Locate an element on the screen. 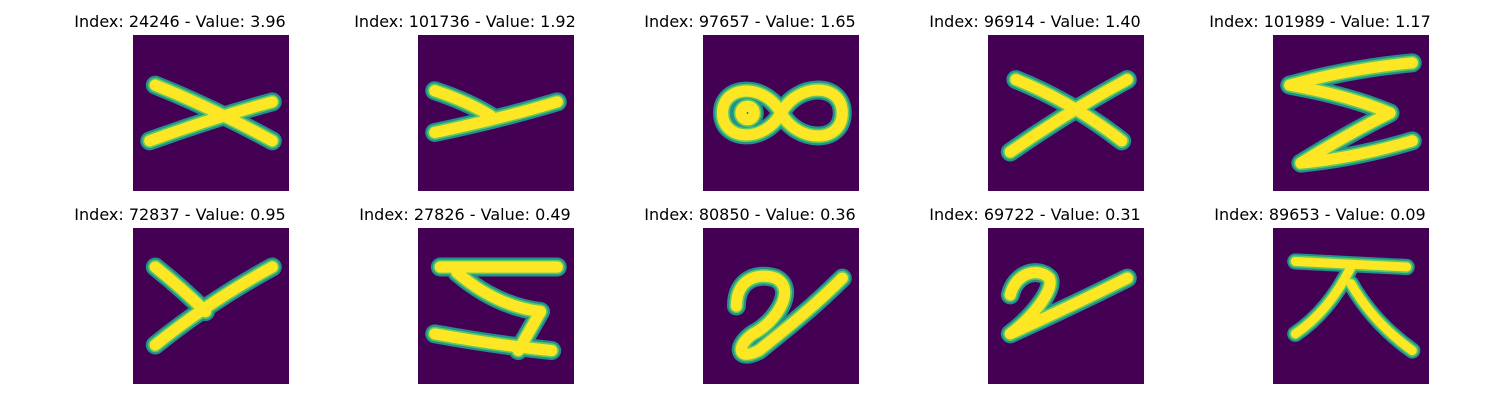 This screenshot has height=400, width=1500. panel-2: Index: 101736 - Value: 1.92 is located at coordinates (465, 106).